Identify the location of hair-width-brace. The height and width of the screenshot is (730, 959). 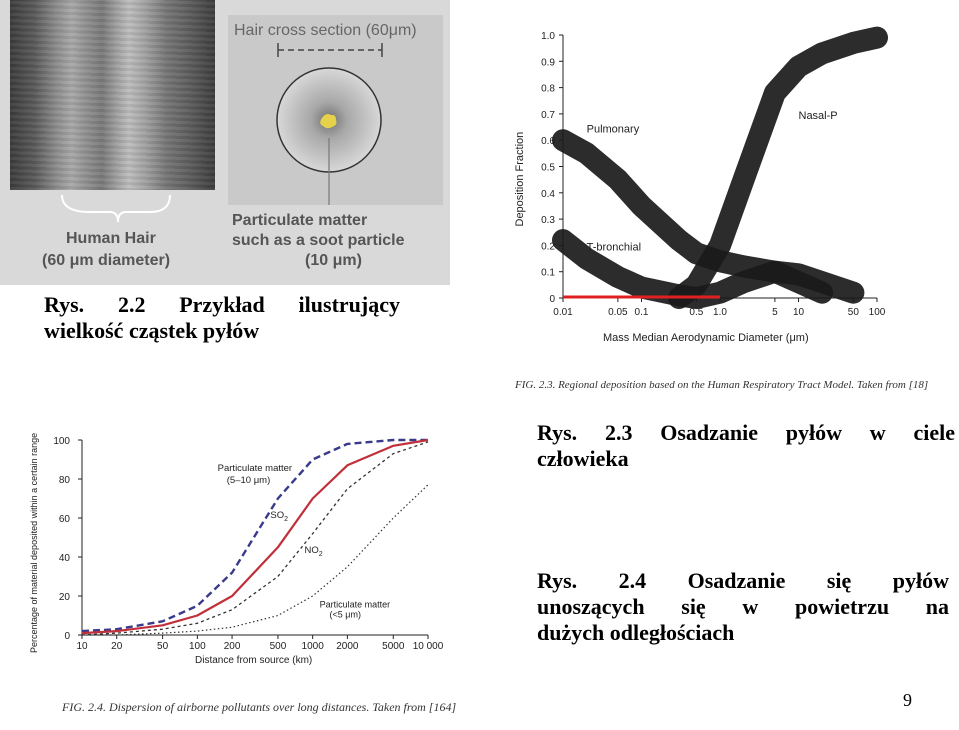
(116, 208).